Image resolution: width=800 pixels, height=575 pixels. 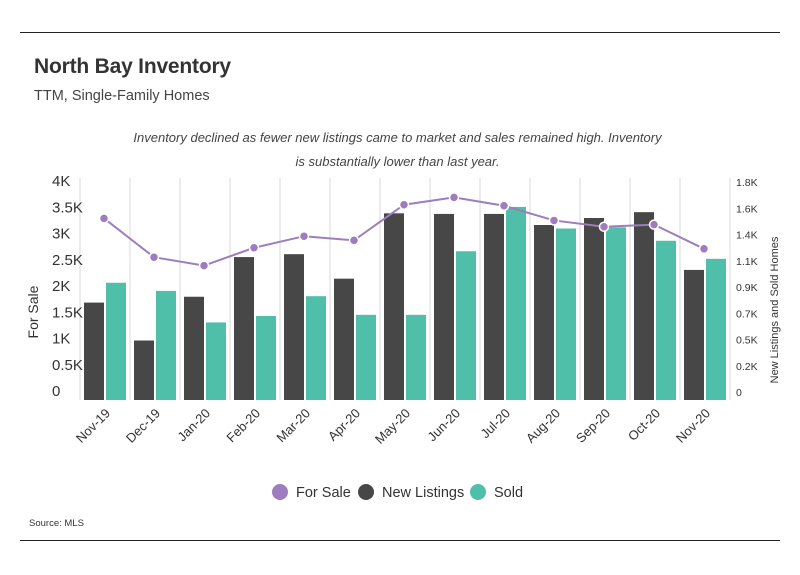 What do you see at coordinates (543, 426) in the screenshot?
I see `x-tick-label: Aug-20` at bounding box center [543, 426].